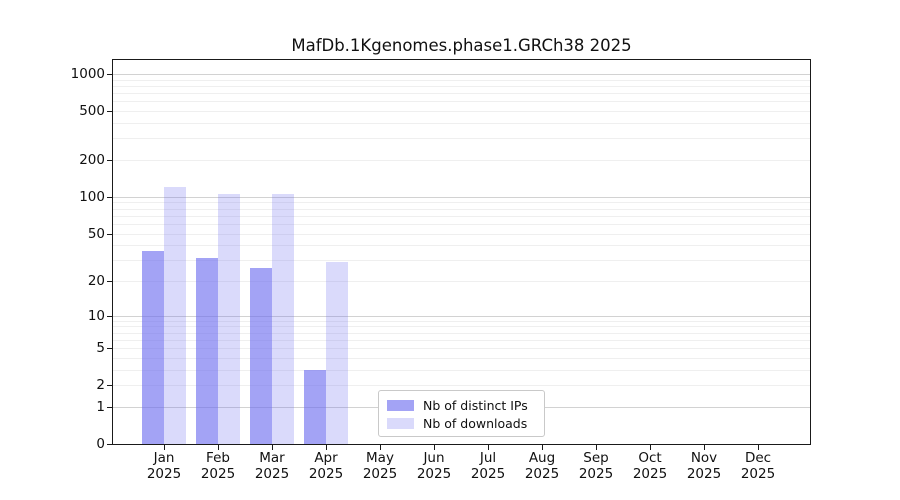 Image resolution: width=900 pixels, height=500 pixels. I want to click on y-axis-tick-label: 10, so click(96, 315).